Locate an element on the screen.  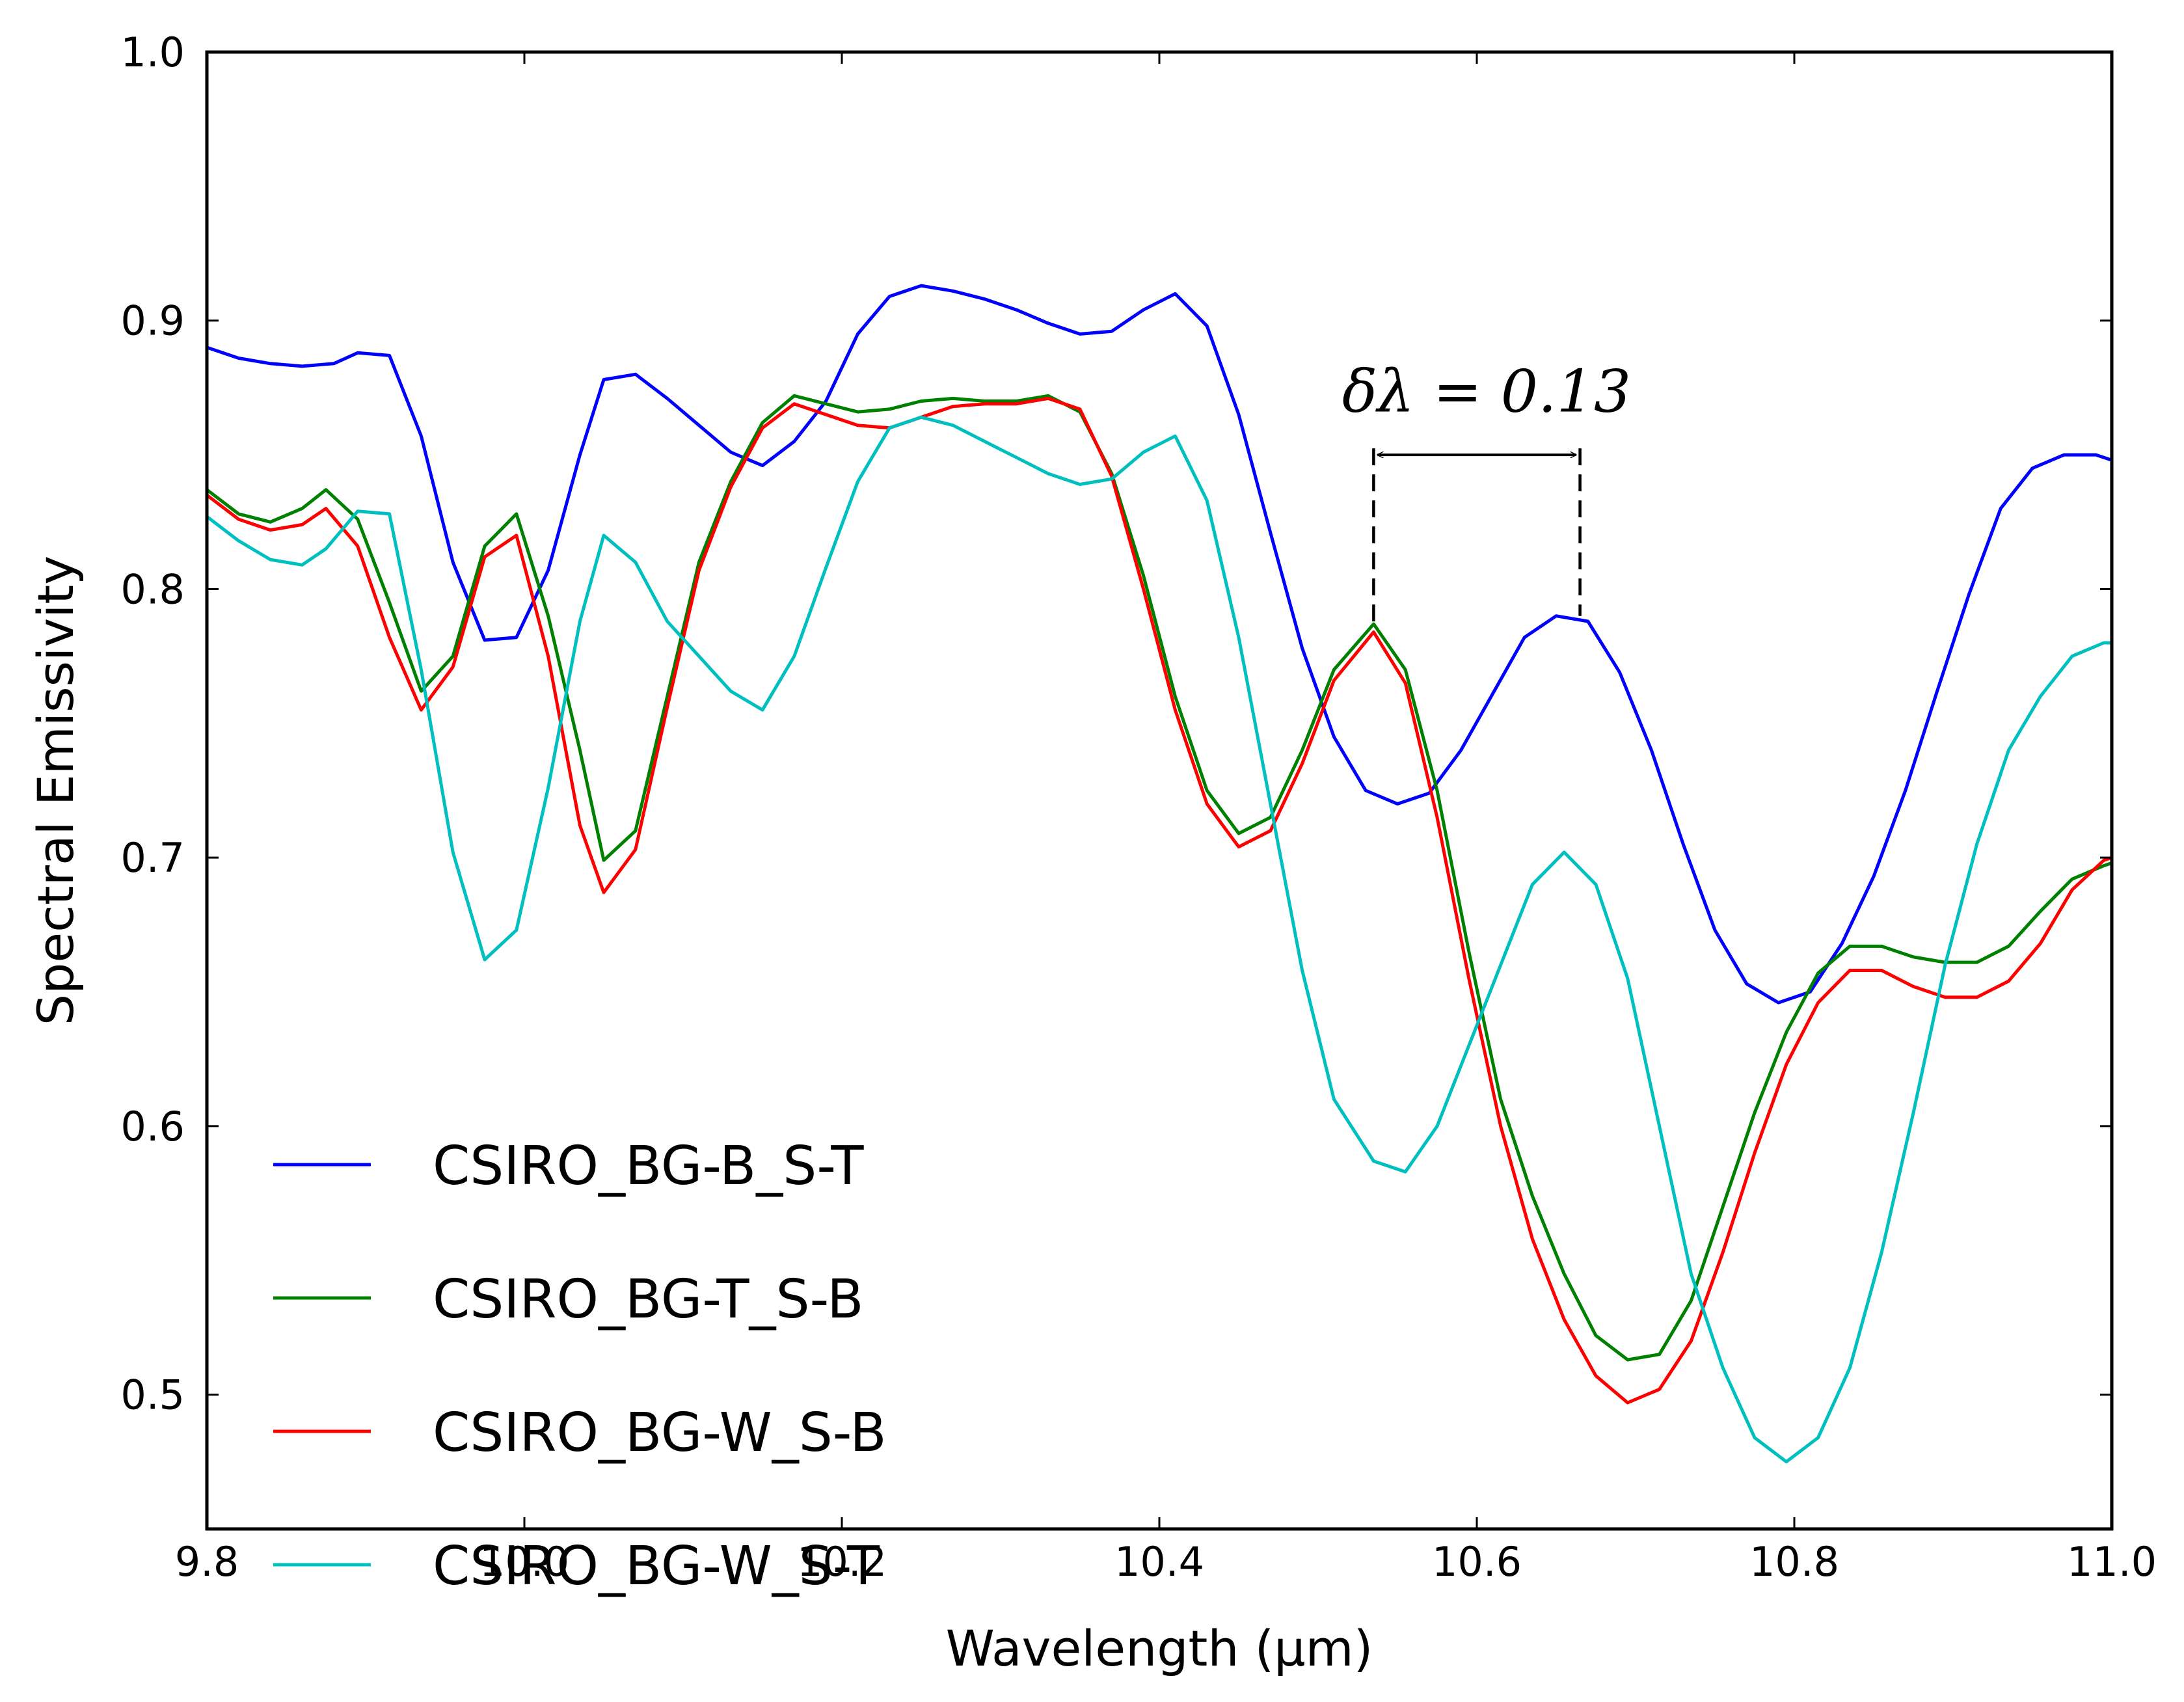
y-tick-label: 0.7 is located at coordinates (152, 858).